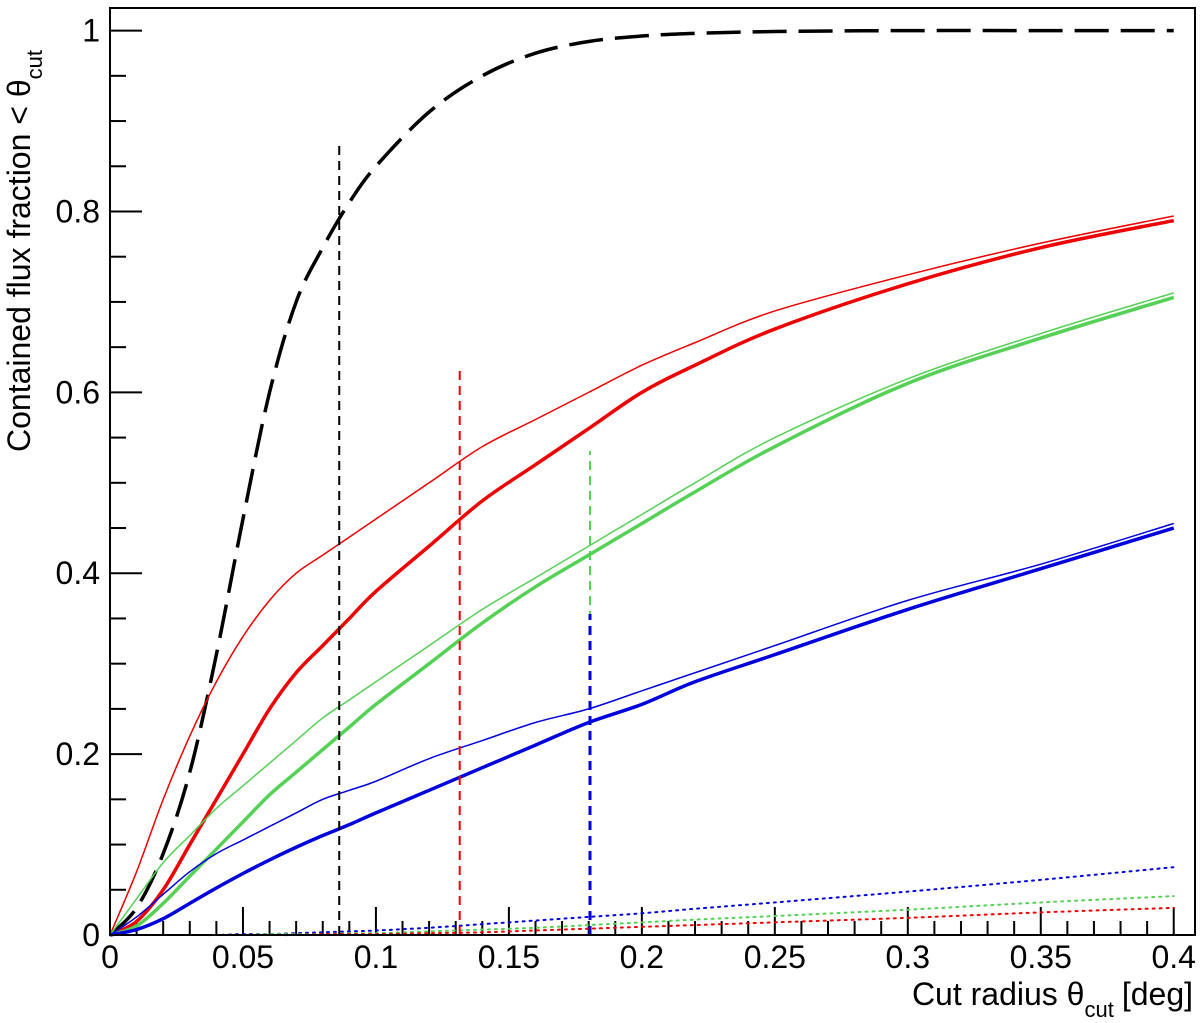  Describe the element at coordinates (78, 573) in the screenshot. I see `y-tick-label: 0.4` at that location.